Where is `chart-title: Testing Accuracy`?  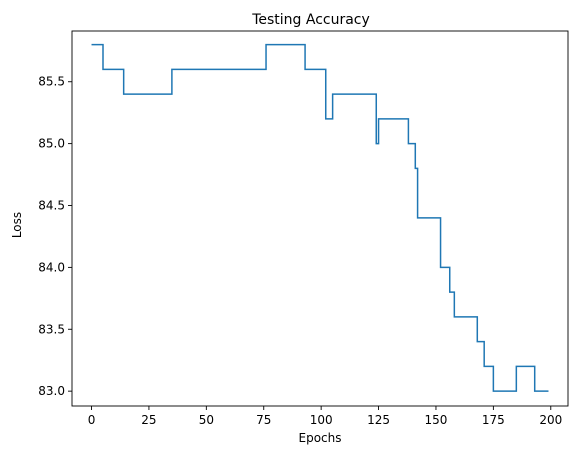
chart-title: Testing Accuracy is located at coordinates (310, 20).